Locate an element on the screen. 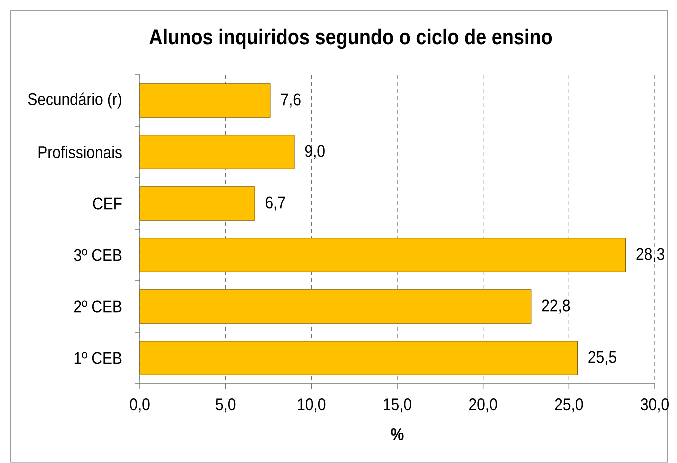 The width and height of the screenshot is (677, 463). data-label: 22,8 is located at coordinates (556, 307).